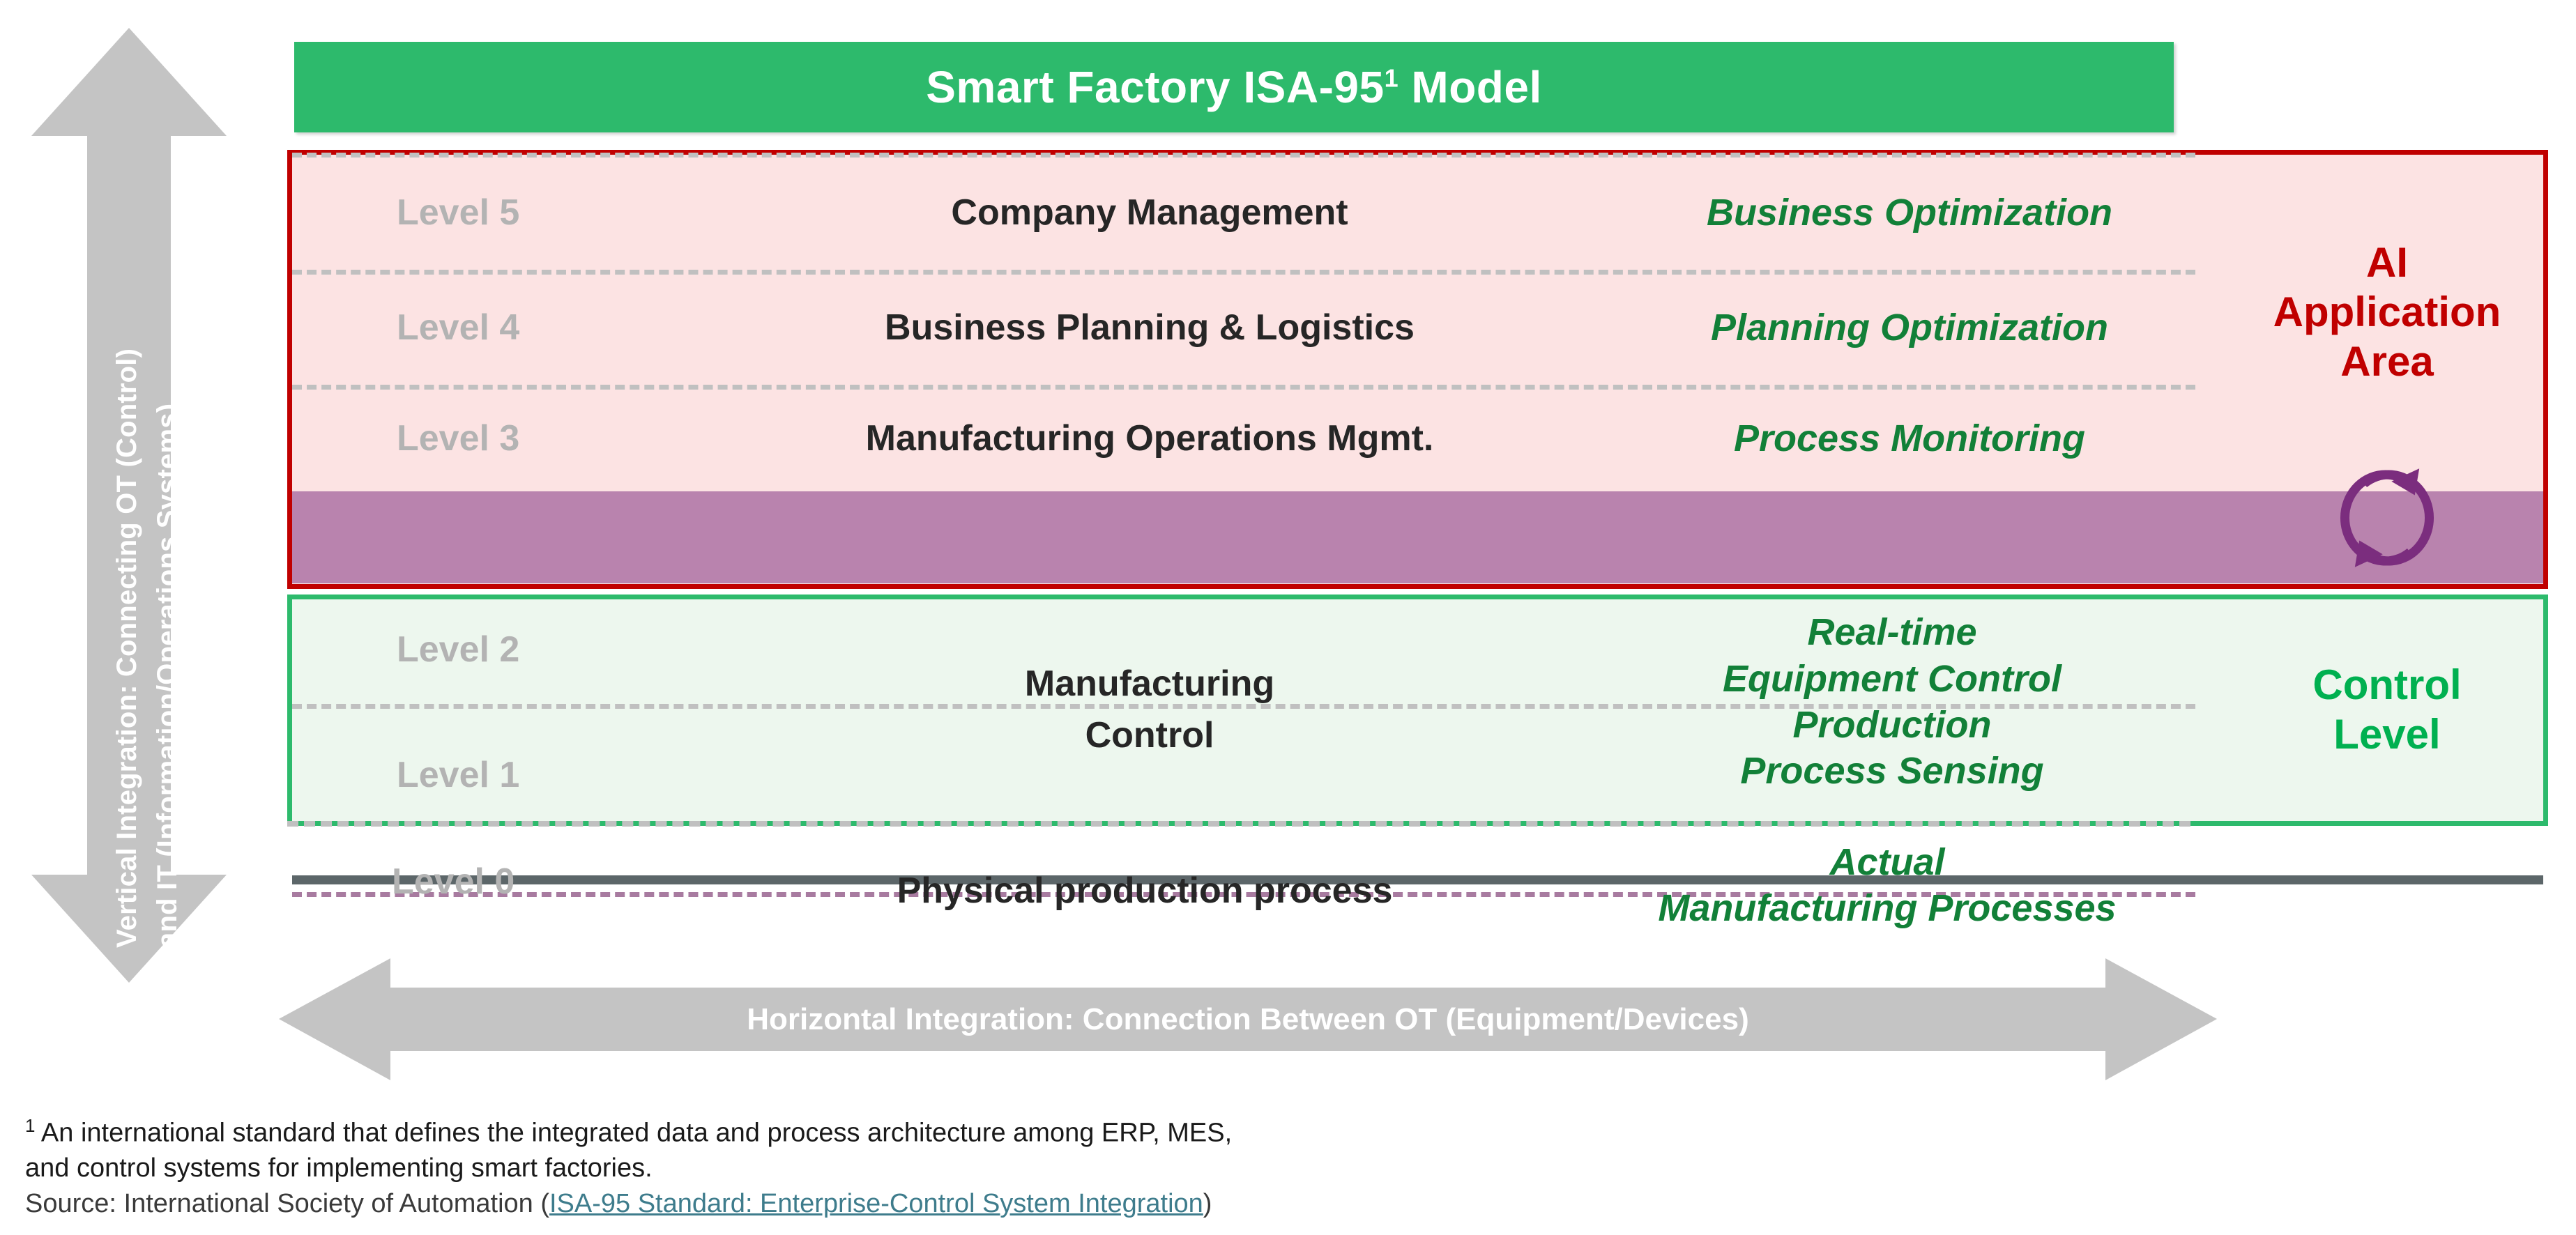 The width and height of the screenshot is (2576, 1235). What do you see at coordinates (2387, 262) in the screenshot?
I see `ai-label-line1: AI` at bounding box center [2387, 262].